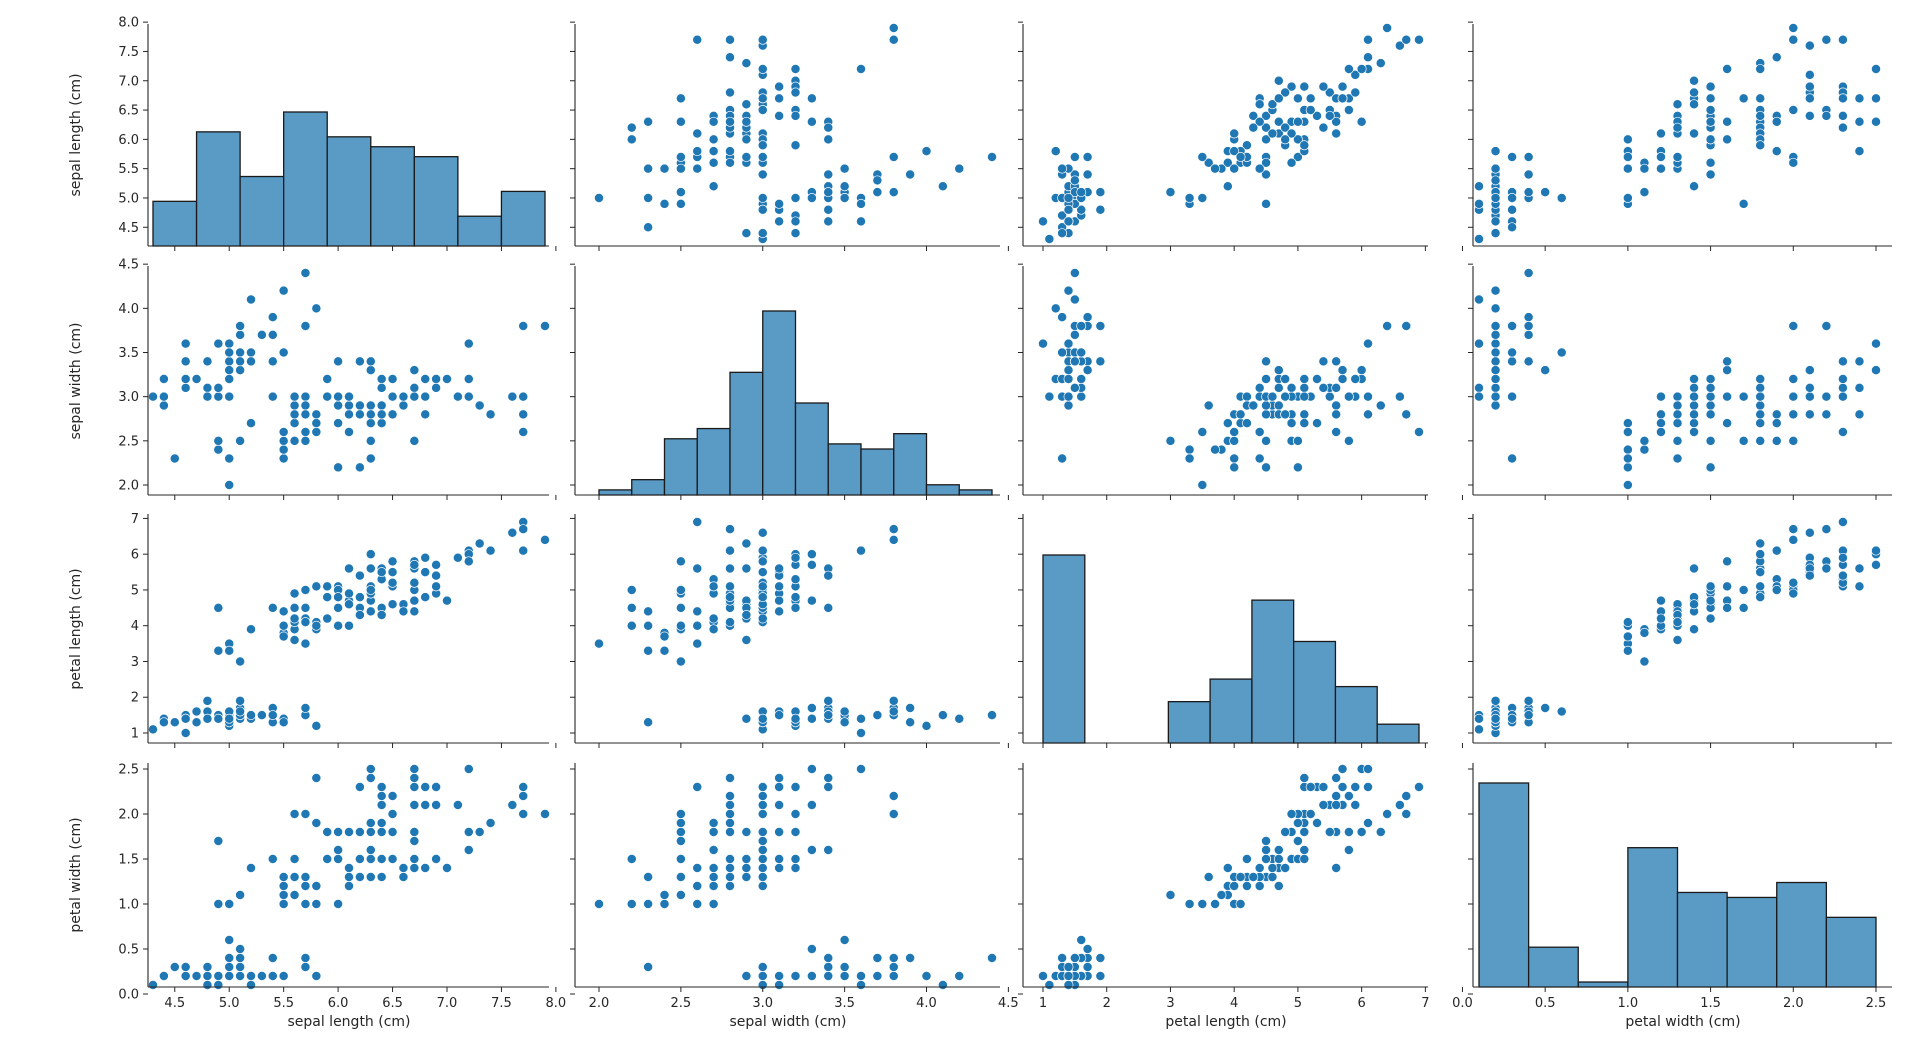 The height and width of the screenshot is (1044, 1920). What do you see at coordinates (1876, 1003) in the screenshot?
I see `x-tick-label: 2.5` at bounding box center [1876, 1003].